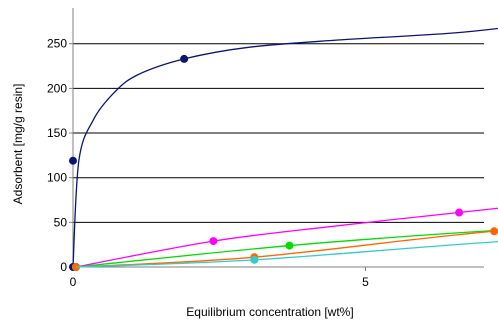 The image size is (498, 322). Describe the element at coordinates (57, 178) in the screenshot. I see `y-tick-label-100: 100` at that location.